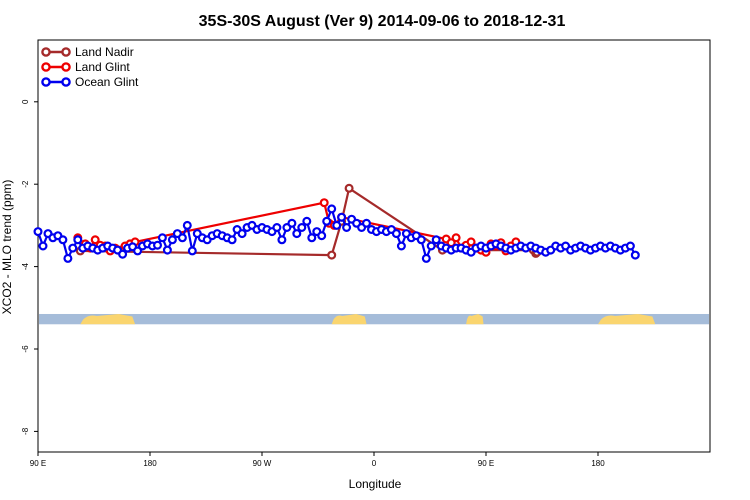  What do you see at coordinates (598, 463) in the screenshot?
I see `x-tick-label-5: 180` at bounding box center [598, 463].